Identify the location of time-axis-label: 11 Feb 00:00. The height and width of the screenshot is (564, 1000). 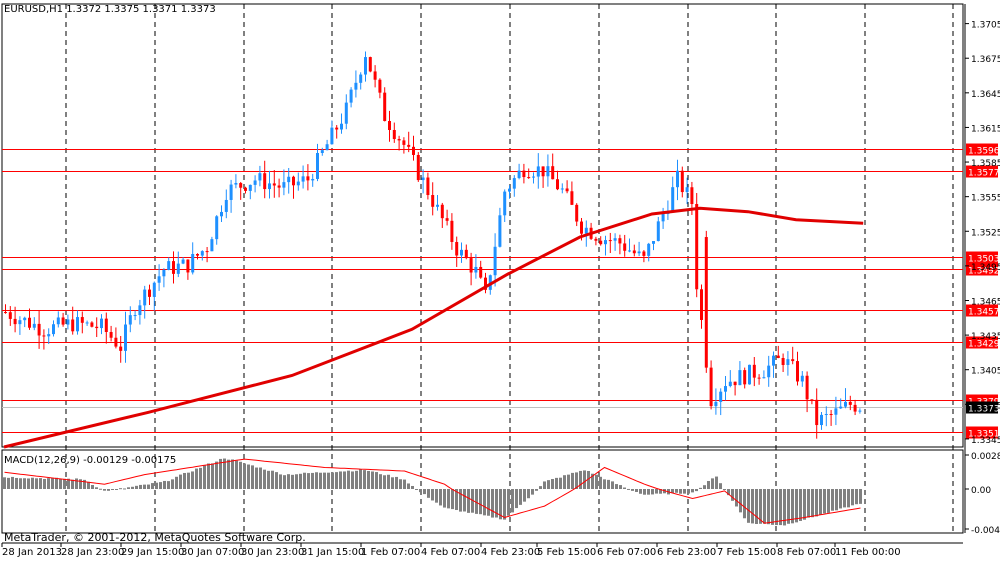
(868, 552).